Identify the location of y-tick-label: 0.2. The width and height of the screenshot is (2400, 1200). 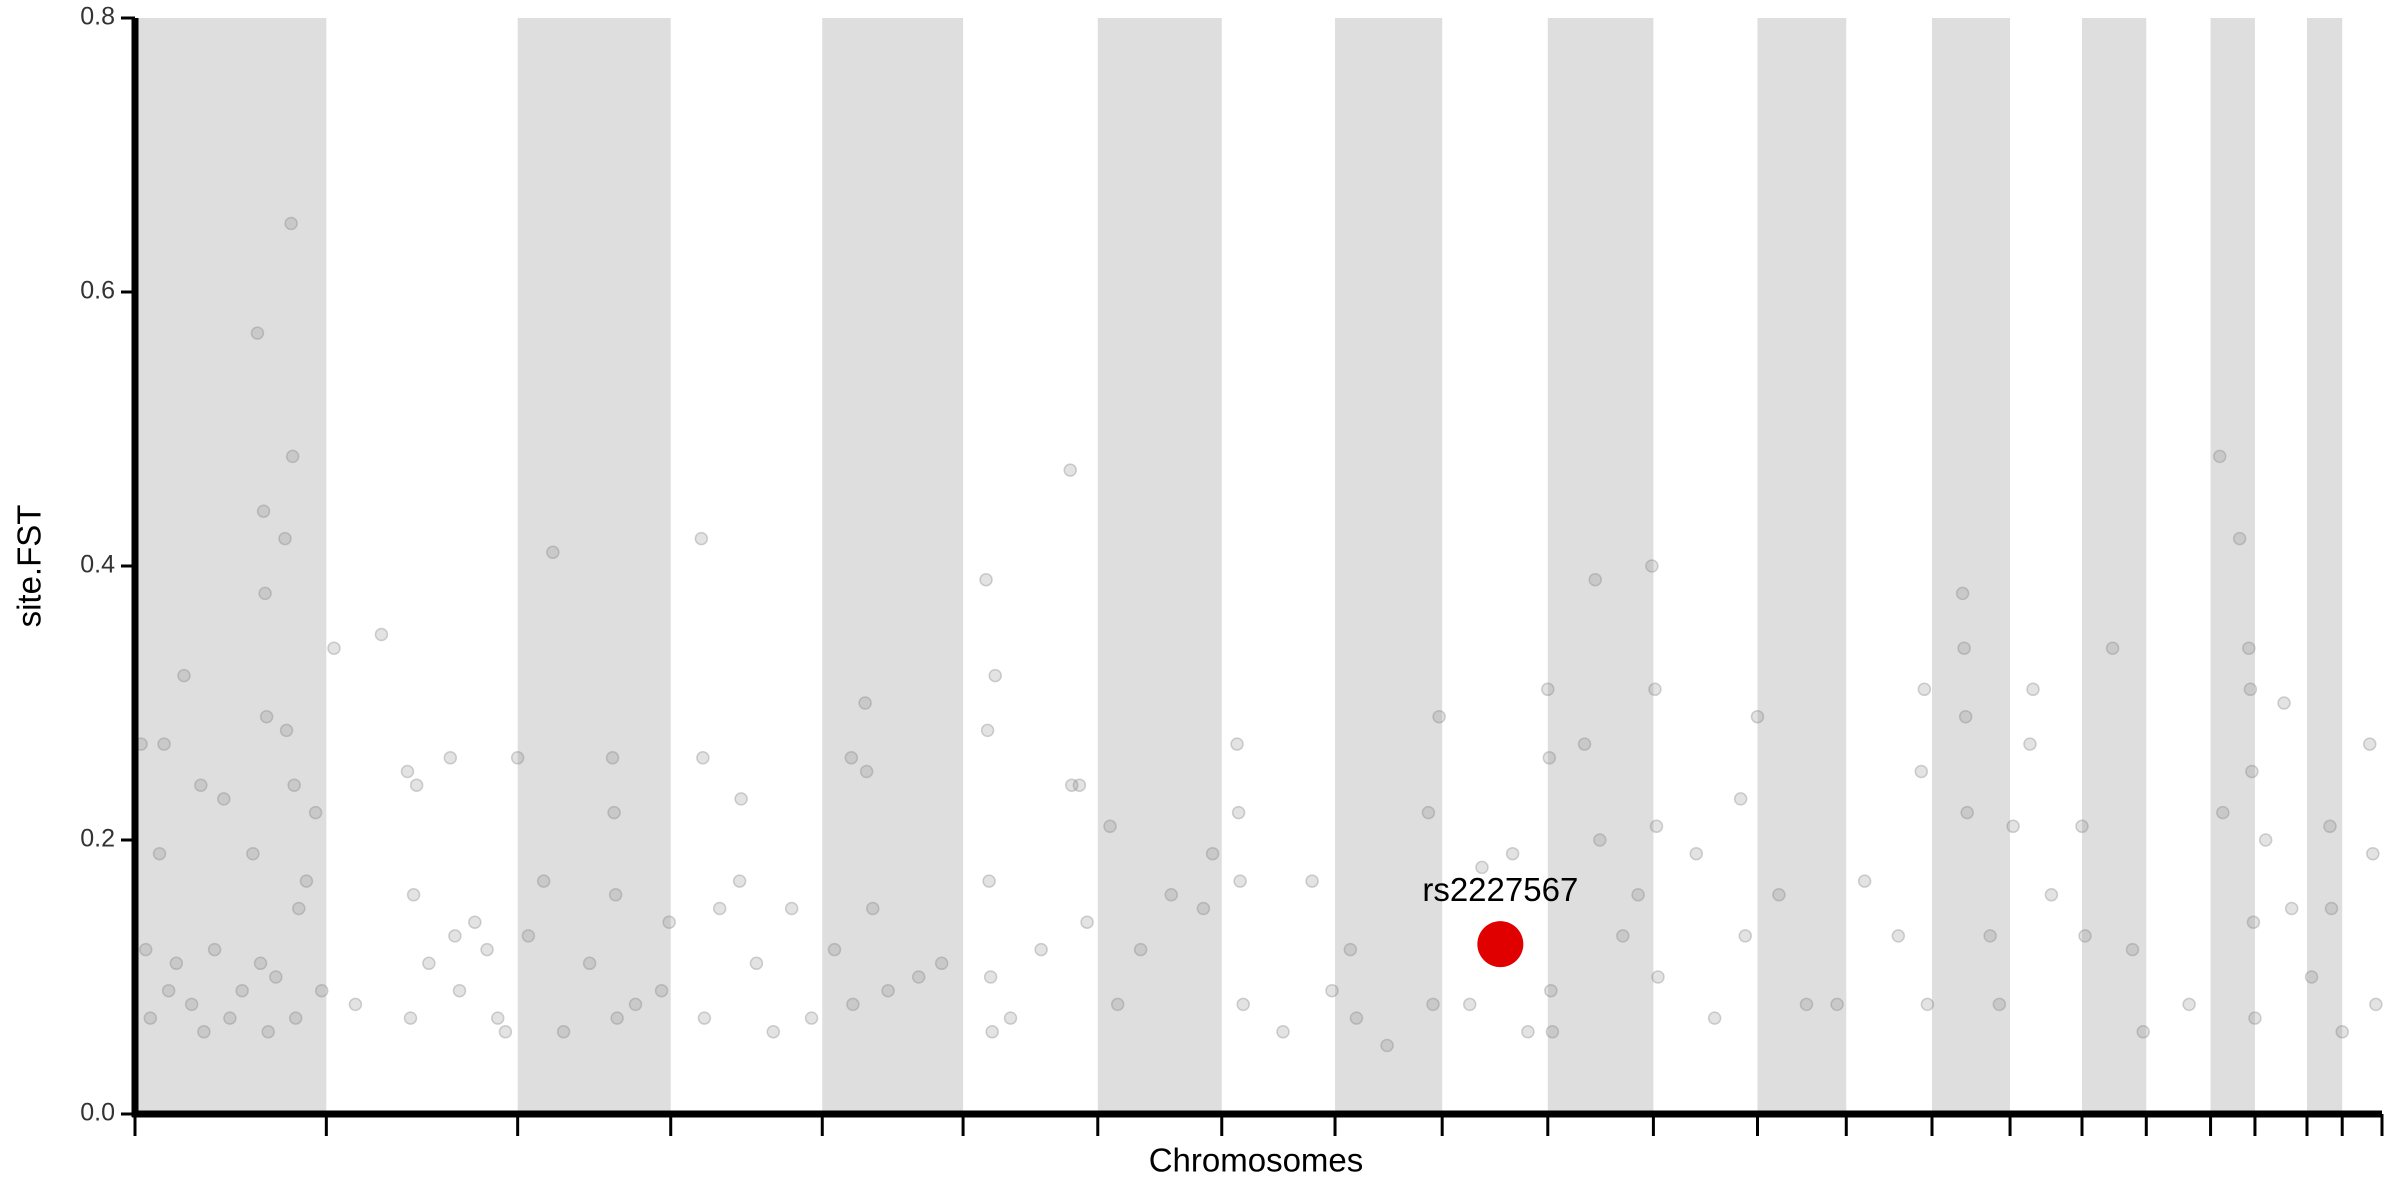
(97, 839).